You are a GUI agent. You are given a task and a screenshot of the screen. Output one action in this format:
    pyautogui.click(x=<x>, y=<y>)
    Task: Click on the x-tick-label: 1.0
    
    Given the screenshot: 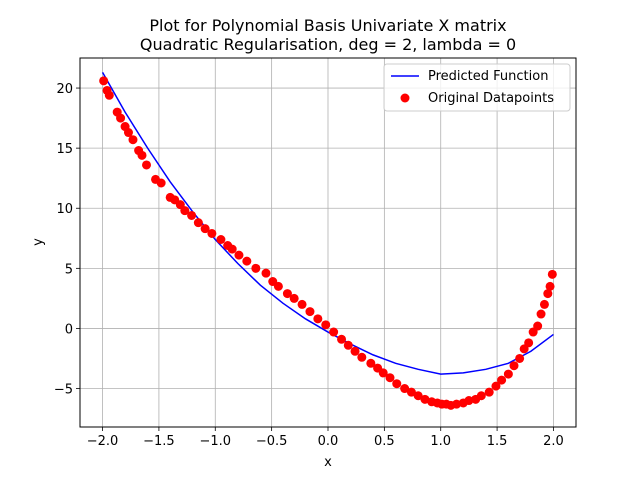 What is the action you would take?
    pyautogui.click(x=440, y=441)
    